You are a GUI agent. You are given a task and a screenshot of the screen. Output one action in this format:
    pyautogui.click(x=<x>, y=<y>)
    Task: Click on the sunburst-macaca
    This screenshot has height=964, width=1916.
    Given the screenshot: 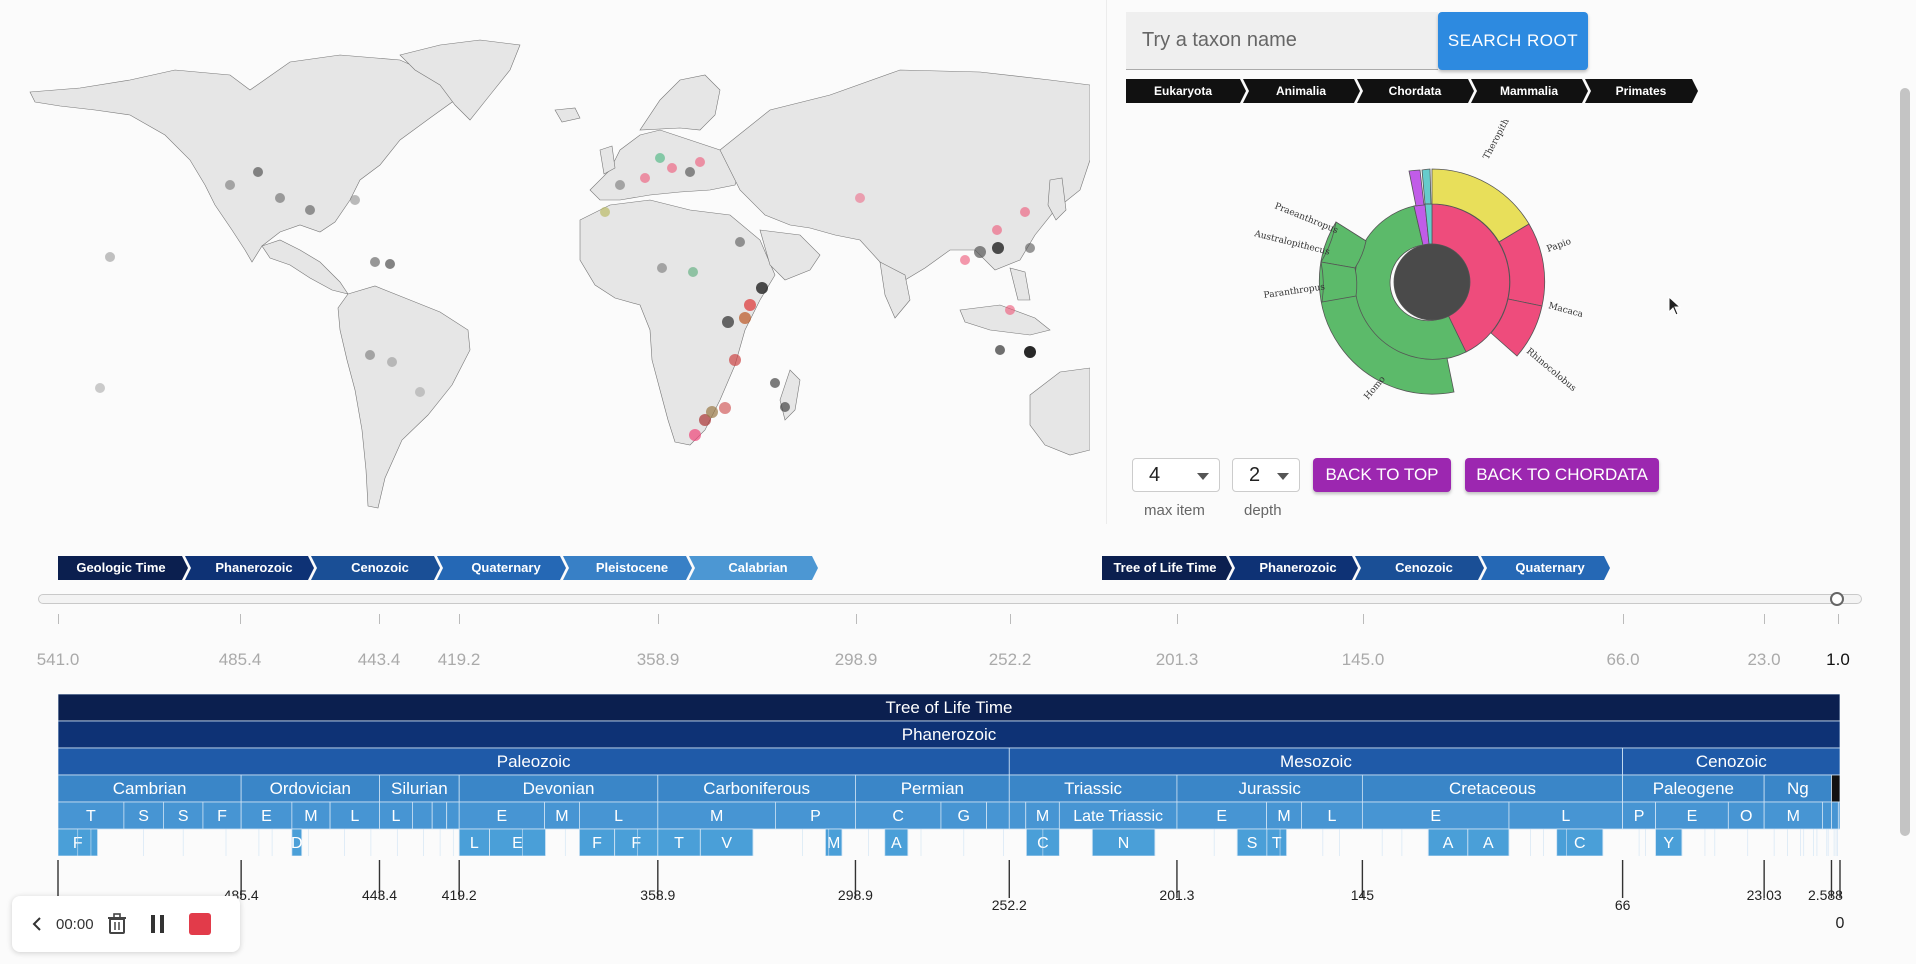 What is the action you would take?
    pyautogui.click(x=1516, y=327)
    